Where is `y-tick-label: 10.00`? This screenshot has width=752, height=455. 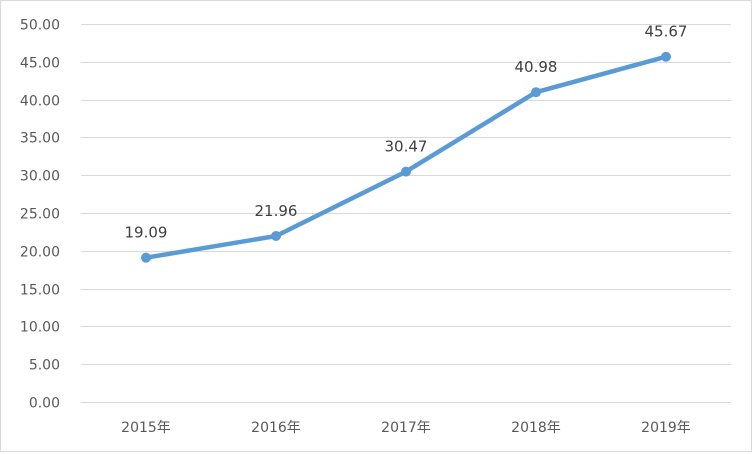 y-tick-label: 10.00 is located at coordinates (40, 328).